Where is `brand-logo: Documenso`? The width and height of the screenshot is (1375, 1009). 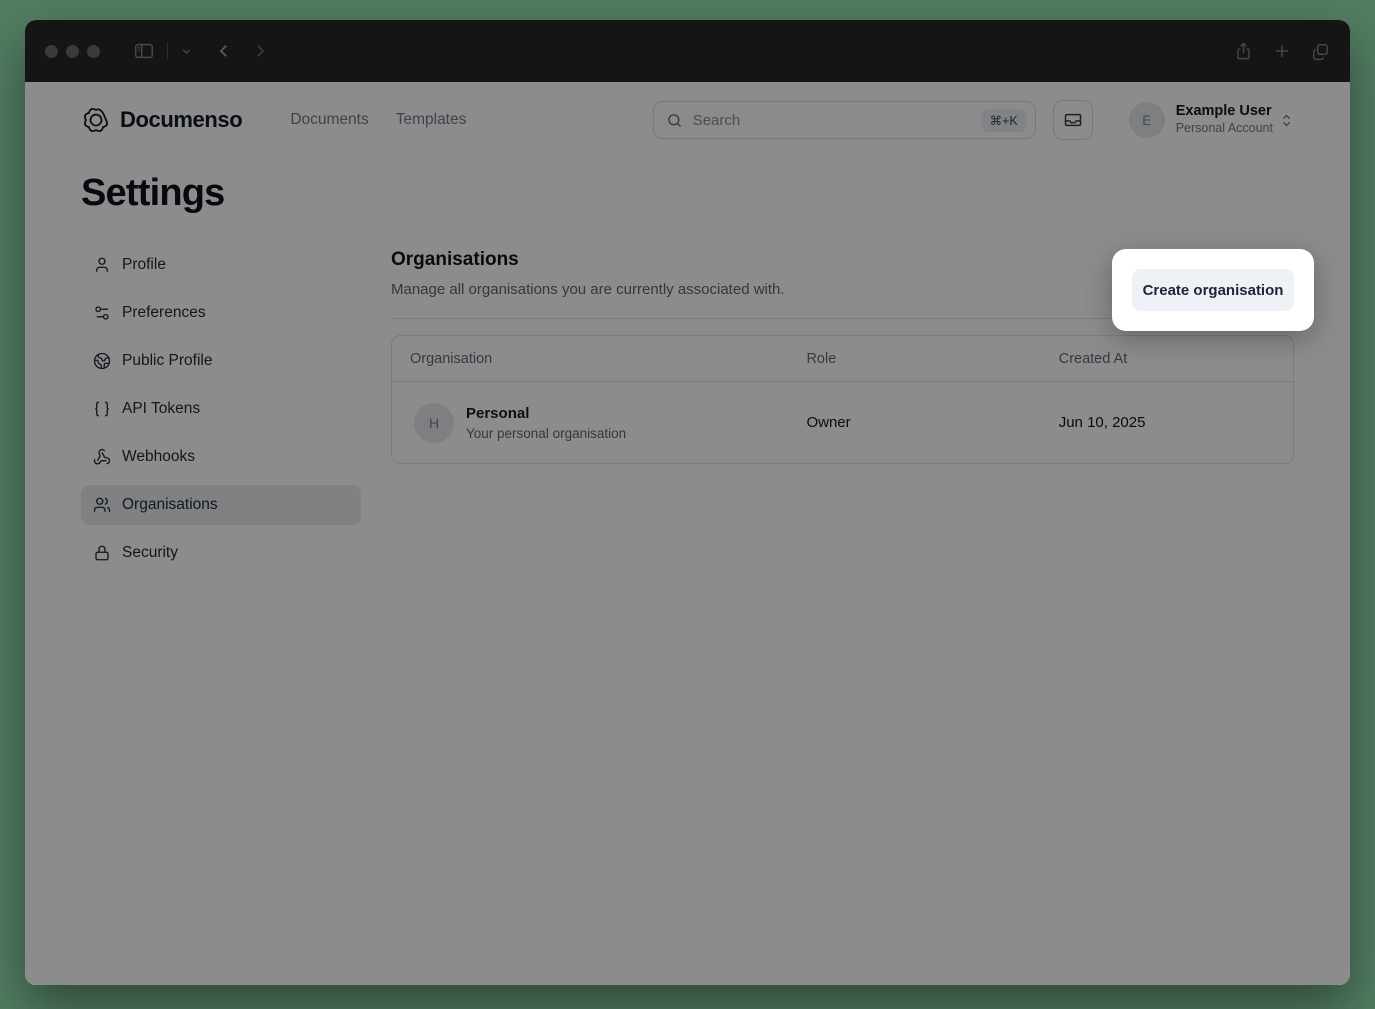 brand-logo: Documenso is located at coordinates (162, 120).